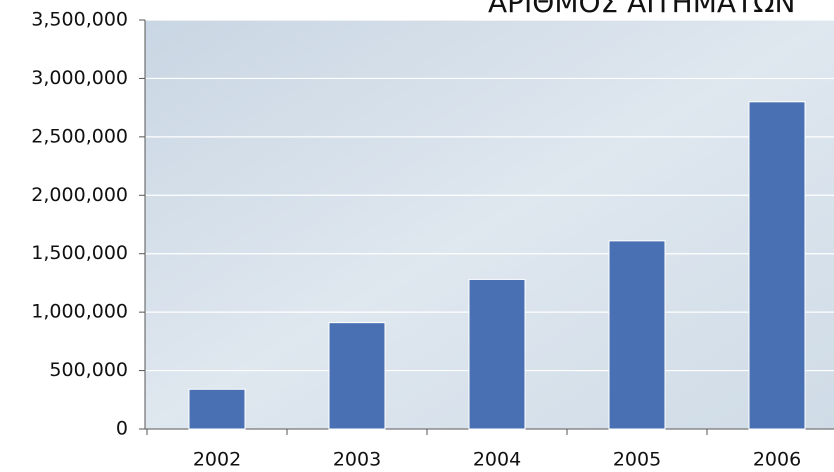  I want to click on x-tick-label: 2006, so click(777, 460).